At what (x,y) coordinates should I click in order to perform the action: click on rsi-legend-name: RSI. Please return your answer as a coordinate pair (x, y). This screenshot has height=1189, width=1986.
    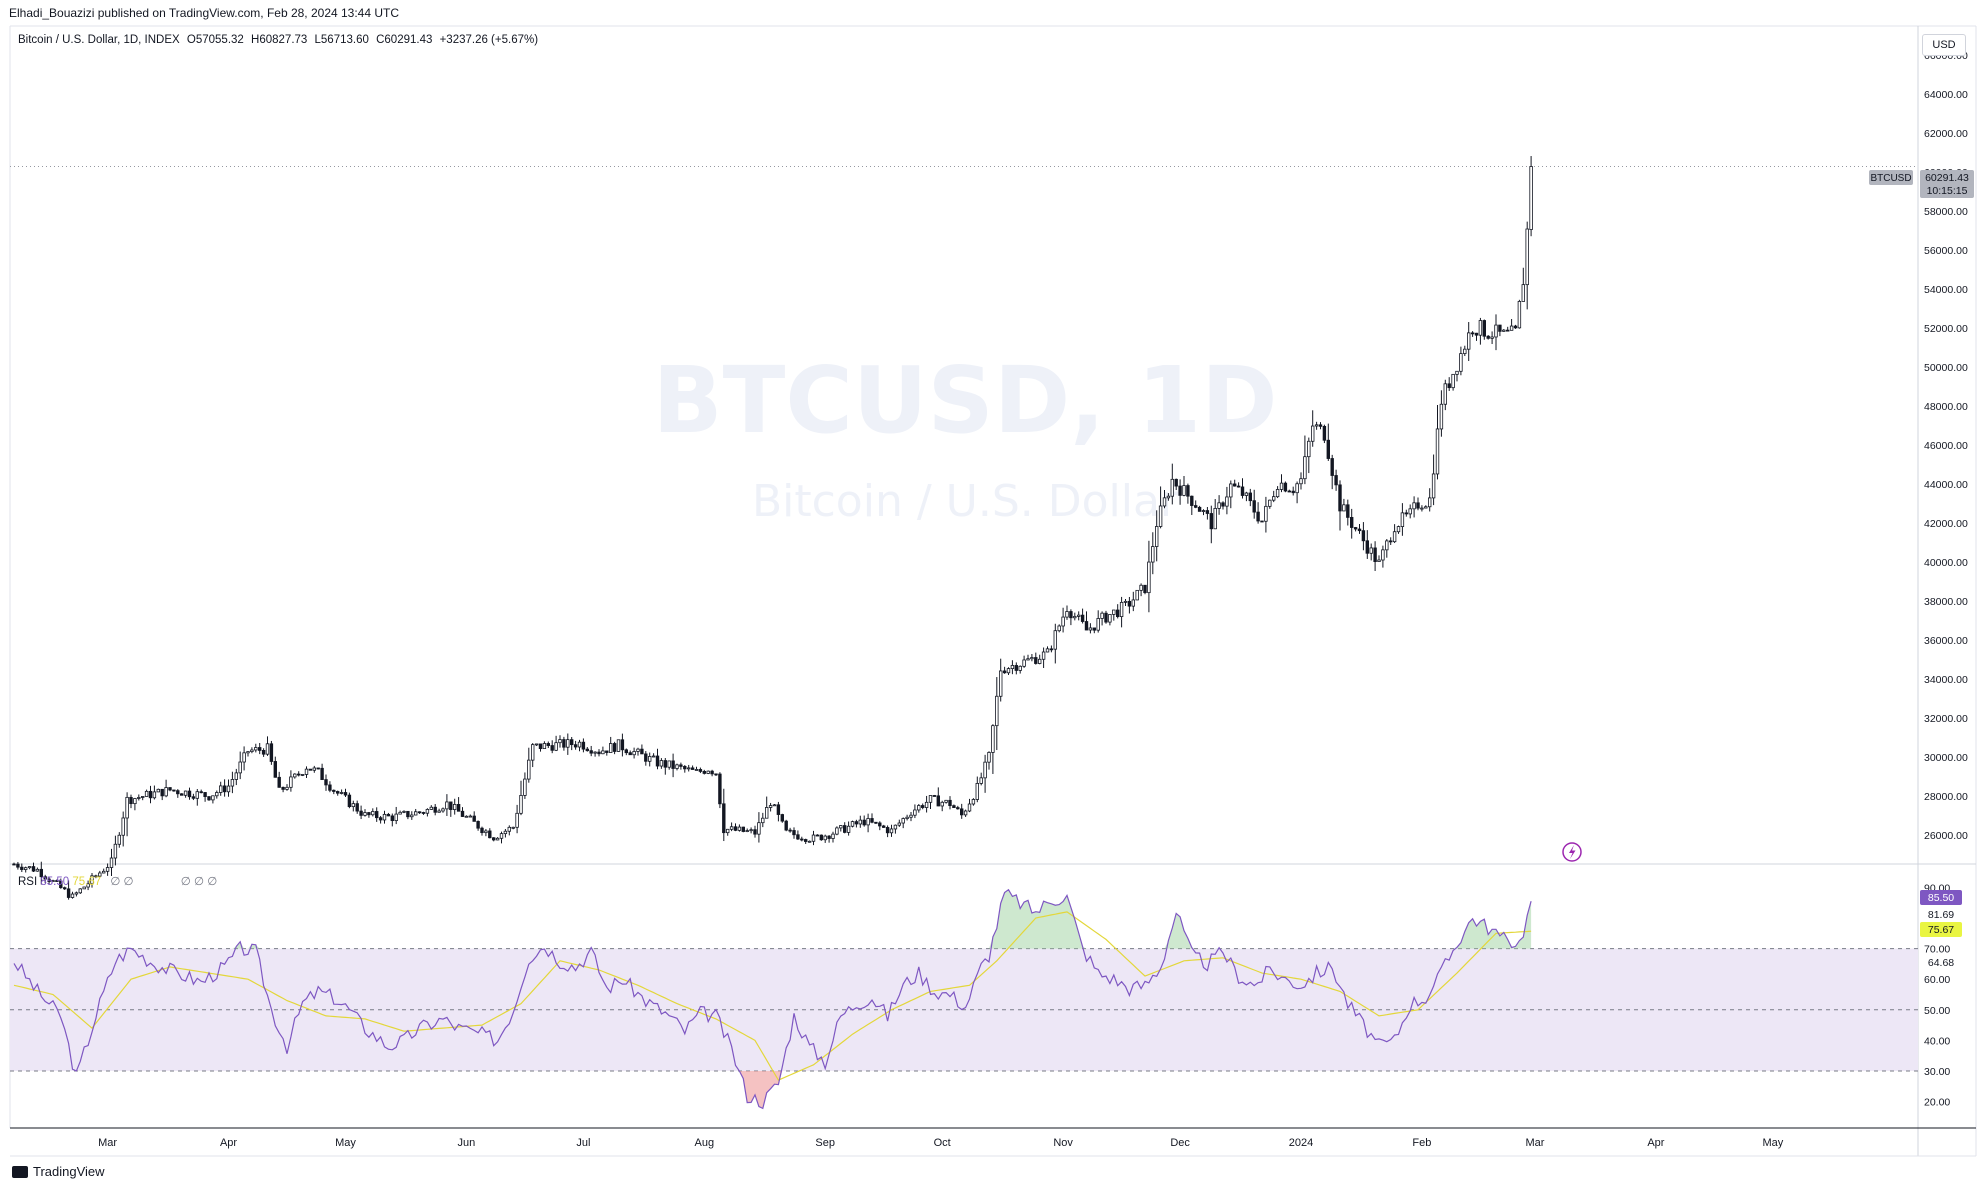
    Looking at the image, I should click on (28, 882).